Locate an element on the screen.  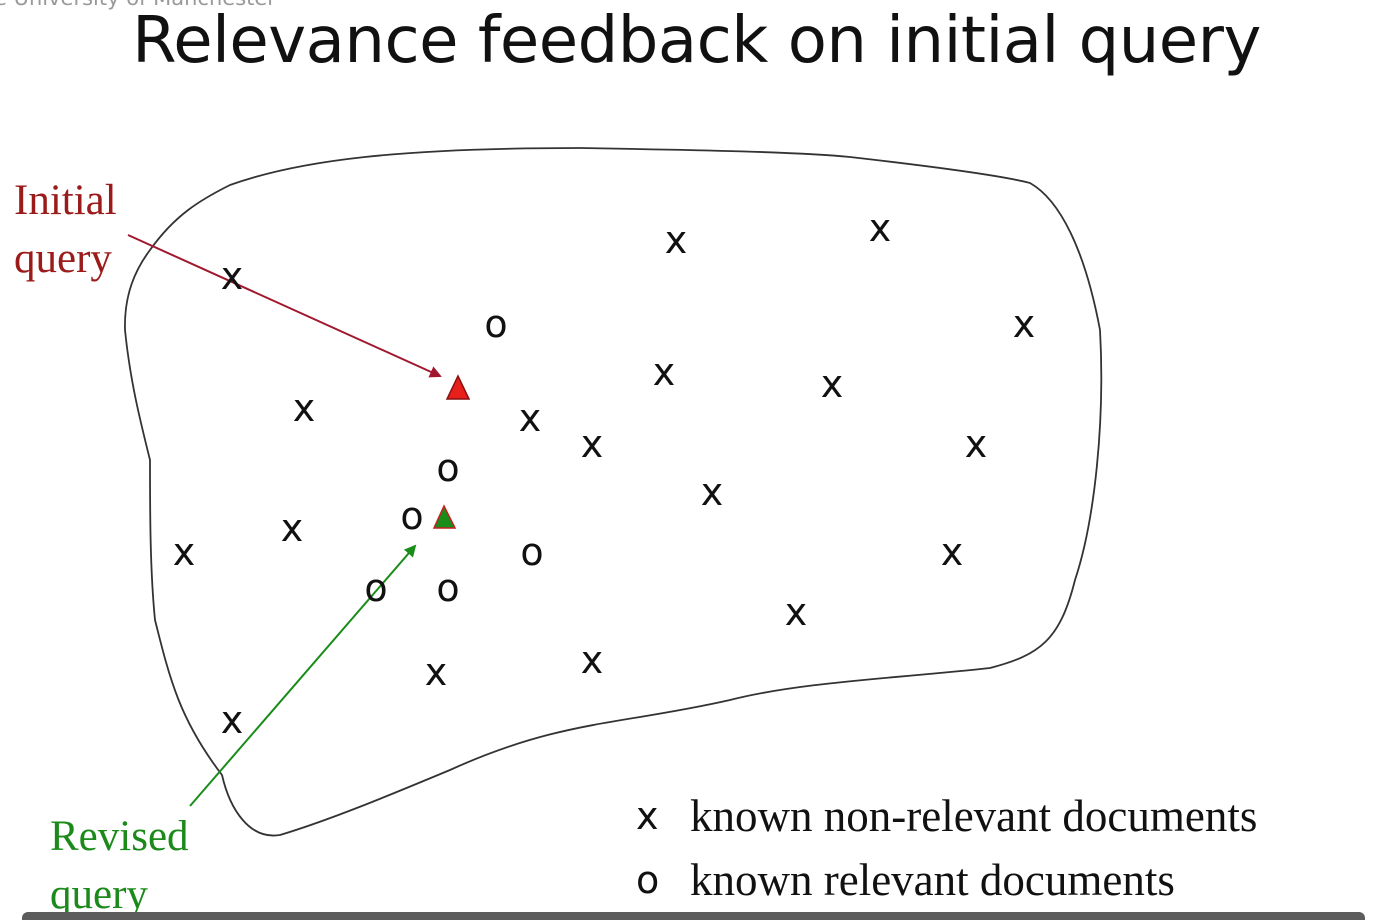
initial-query-label: Initial query is located at coordinates (65, 229).